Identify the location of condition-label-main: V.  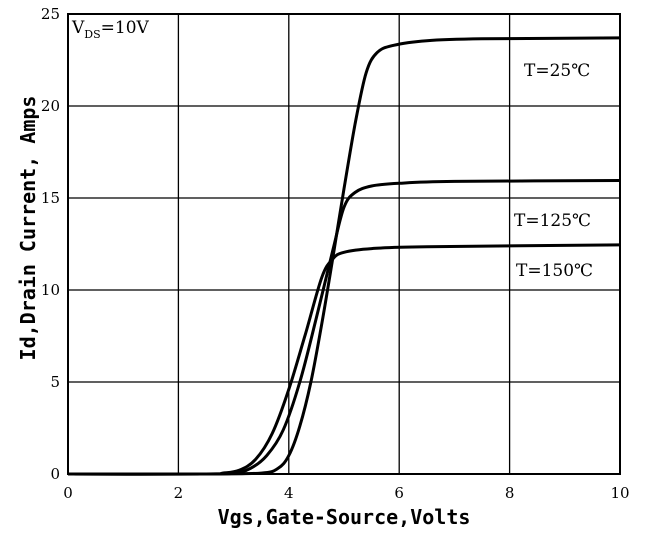
(78, 28).